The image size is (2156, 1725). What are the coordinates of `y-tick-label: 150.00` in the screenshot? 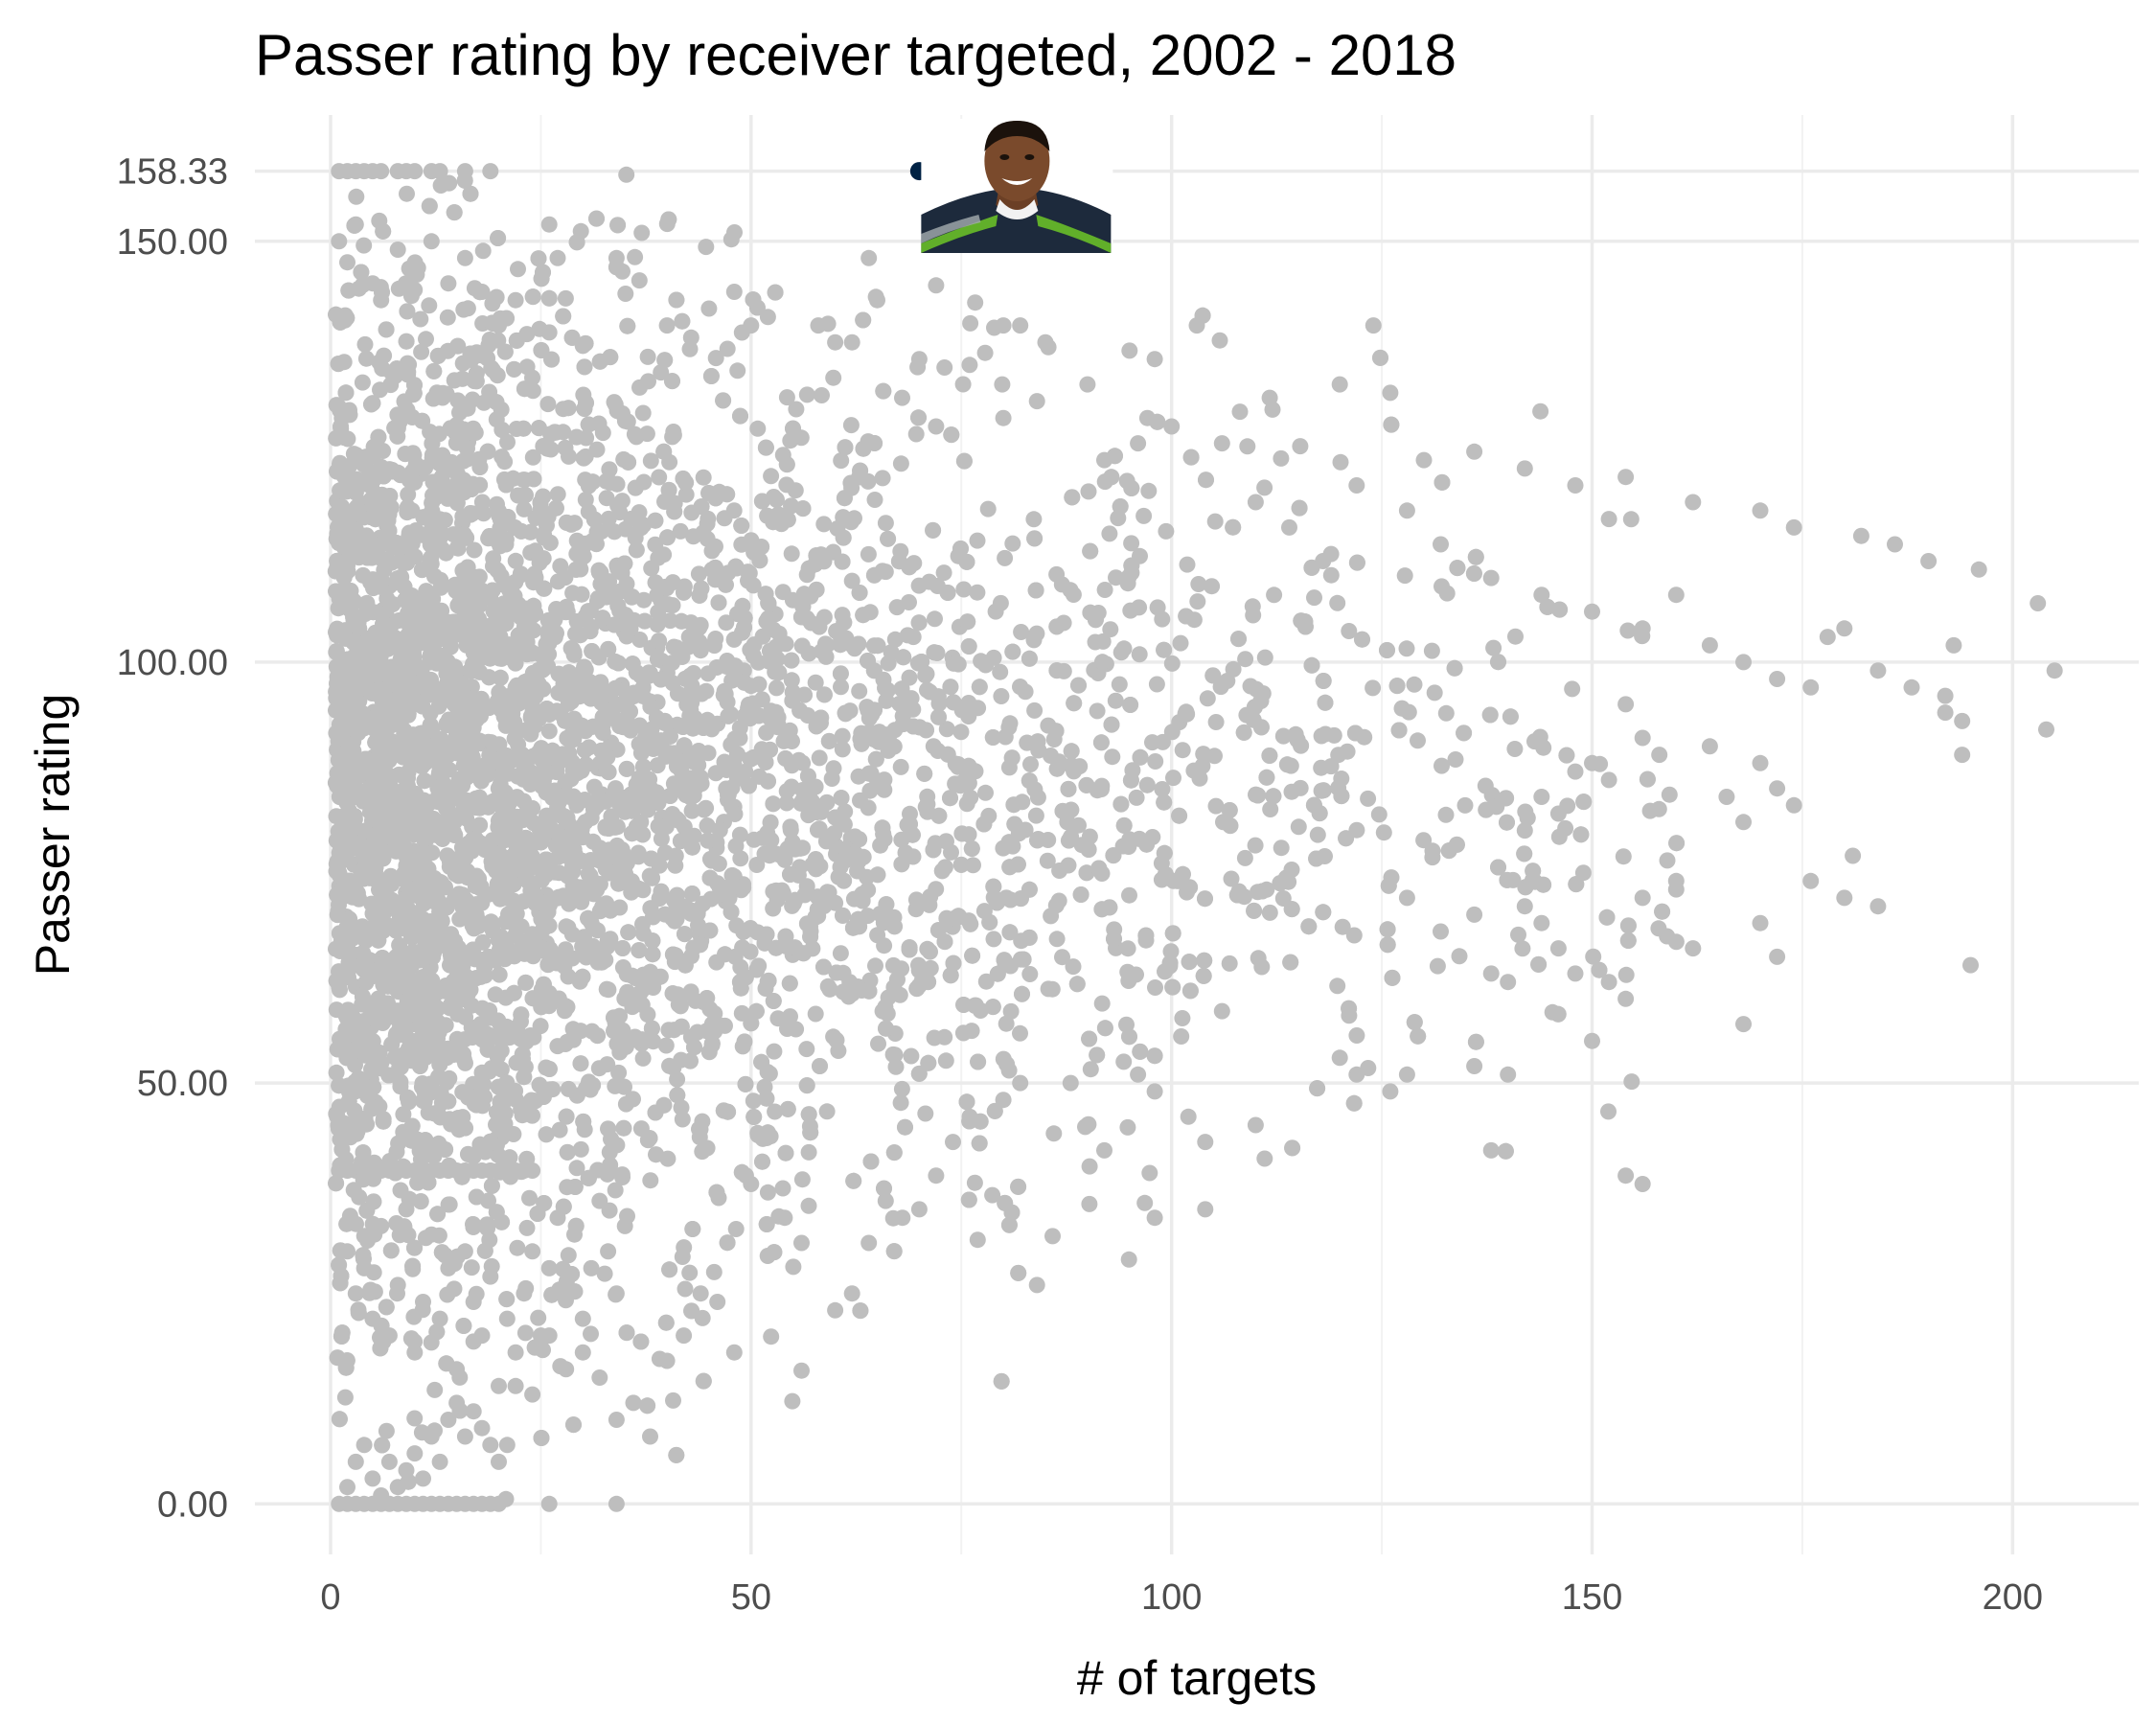 It's located at (172, 242).